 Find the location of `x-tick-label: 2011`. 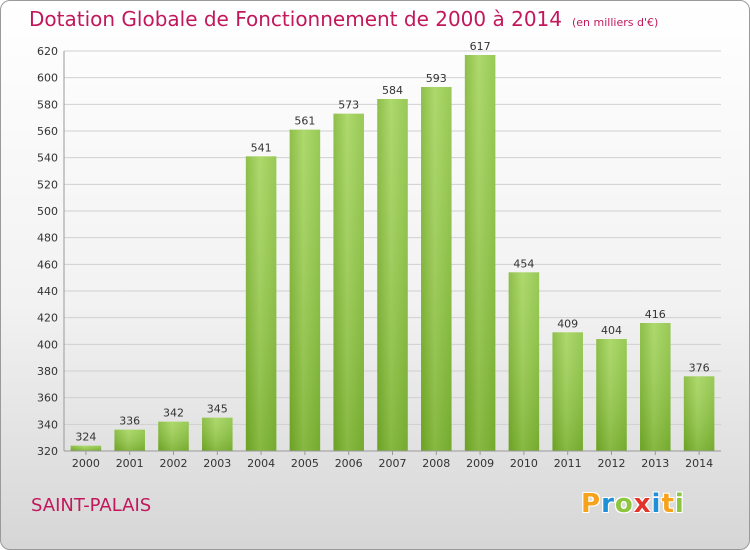

x-tick-label: 2011 is located at coordinates (568, 463).